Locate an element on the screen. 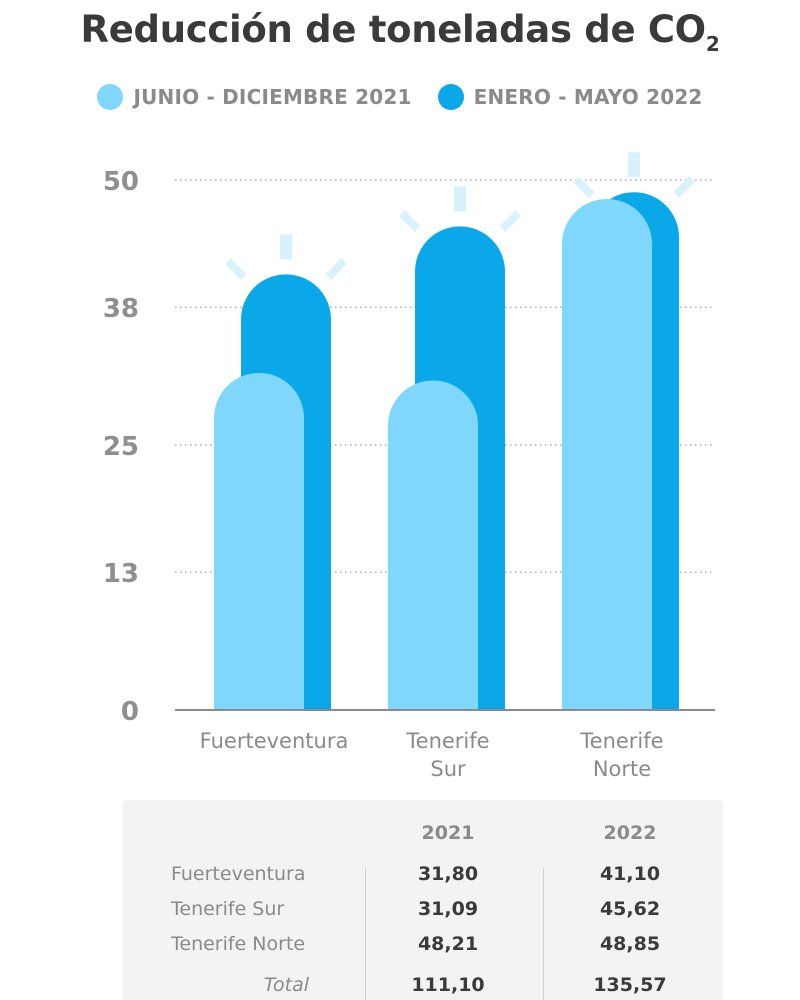 This screenshot has height=1000, width=800. legend-item-2022: ENERO - MAYO 2022 is located at coordinates (570, 97).